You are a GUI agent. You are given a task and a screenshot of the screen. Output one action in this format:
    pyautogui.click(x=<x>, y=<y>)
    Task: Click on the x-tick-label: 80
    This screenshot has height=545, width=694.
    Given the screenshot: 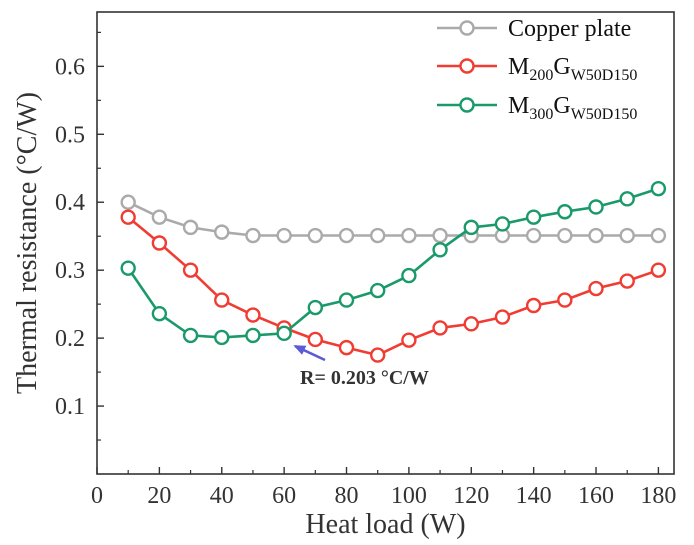 What is the action you would take?
    pyautogui.click(x=347, y=496)
    